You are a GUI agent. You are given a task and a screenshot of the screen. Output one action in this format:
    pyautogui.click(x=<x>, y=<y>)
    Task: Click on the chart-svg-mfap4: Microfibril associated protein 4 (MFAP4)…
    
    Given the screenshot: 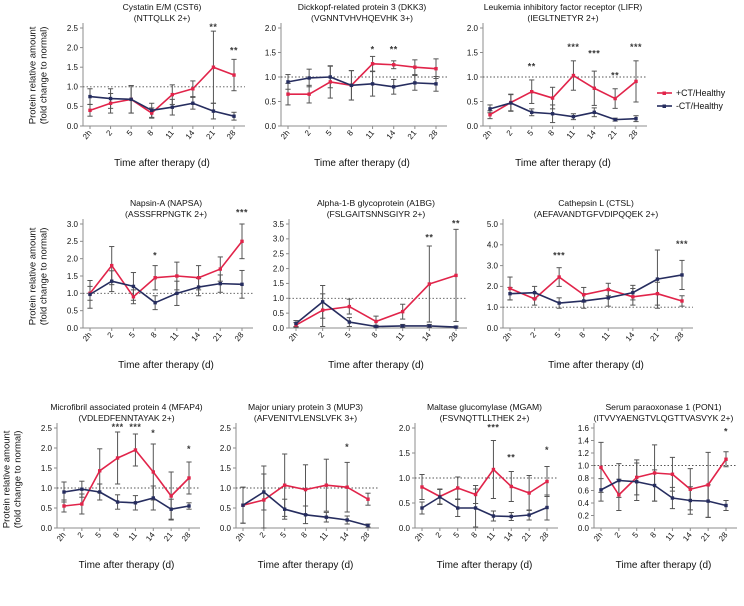 What is the action you would take?
    pyautogui.click(x=122, y=486)
    